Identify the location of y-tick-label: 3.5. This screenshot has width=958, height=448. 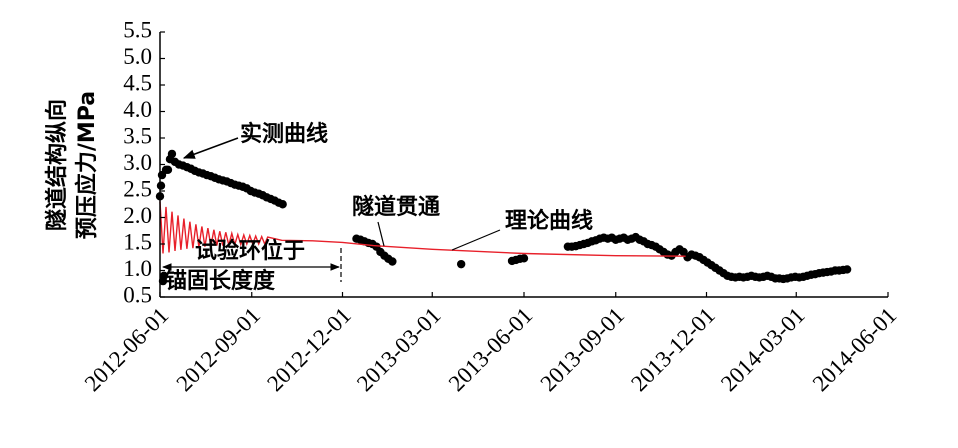
(137, 135).